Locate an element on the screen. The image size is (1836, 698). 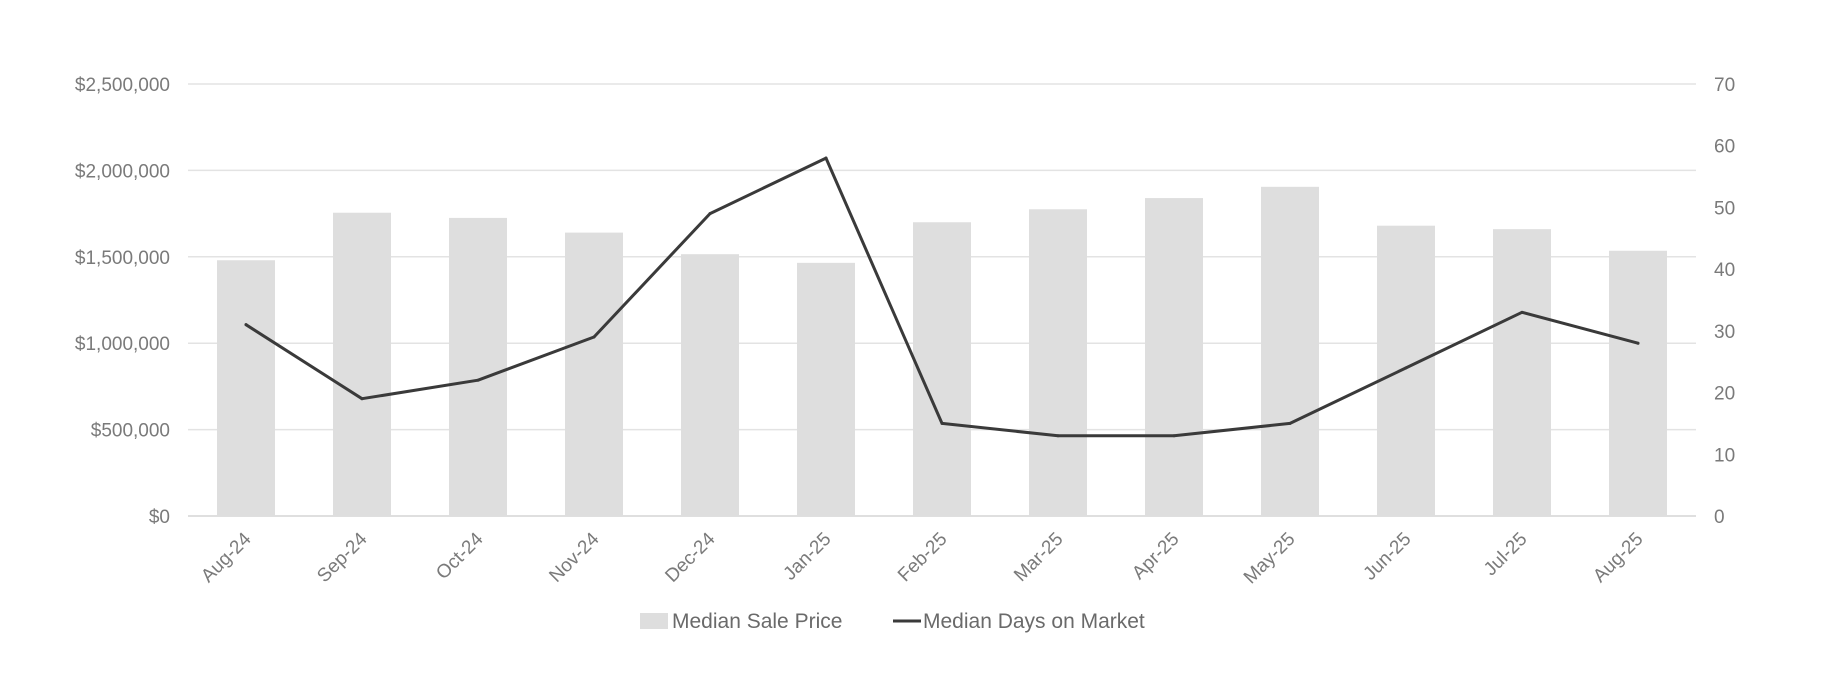
x-tick-label: Nov-24 is located at coordinates (574, 557).